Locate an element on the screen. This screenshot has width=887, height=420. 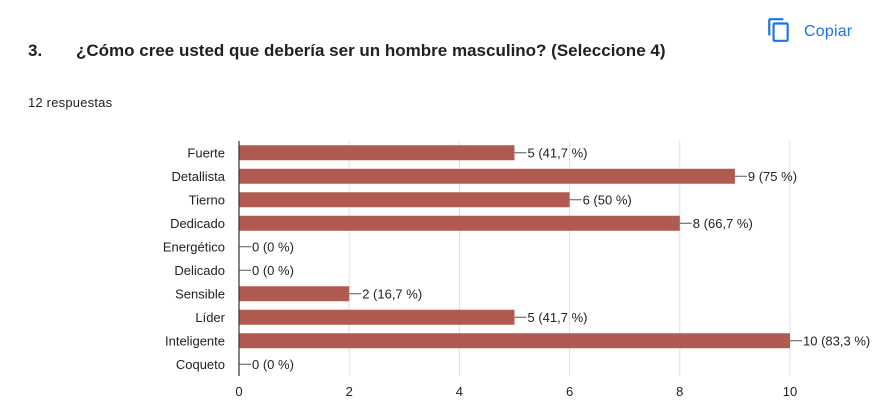
response-count: 12 respuestas is located at coordinates (70, 102).